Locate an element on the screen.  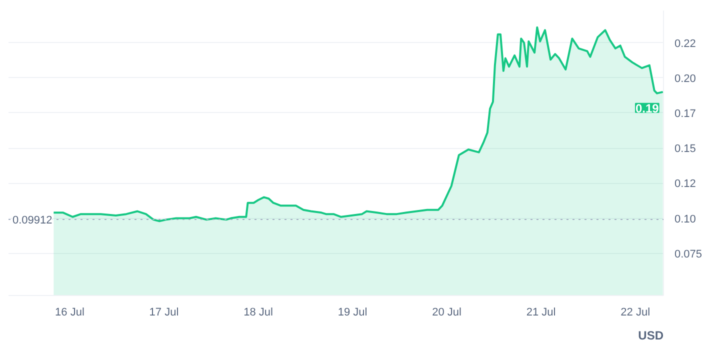
x-tick-label: 22 Jul is located at coordinates (635, 312).